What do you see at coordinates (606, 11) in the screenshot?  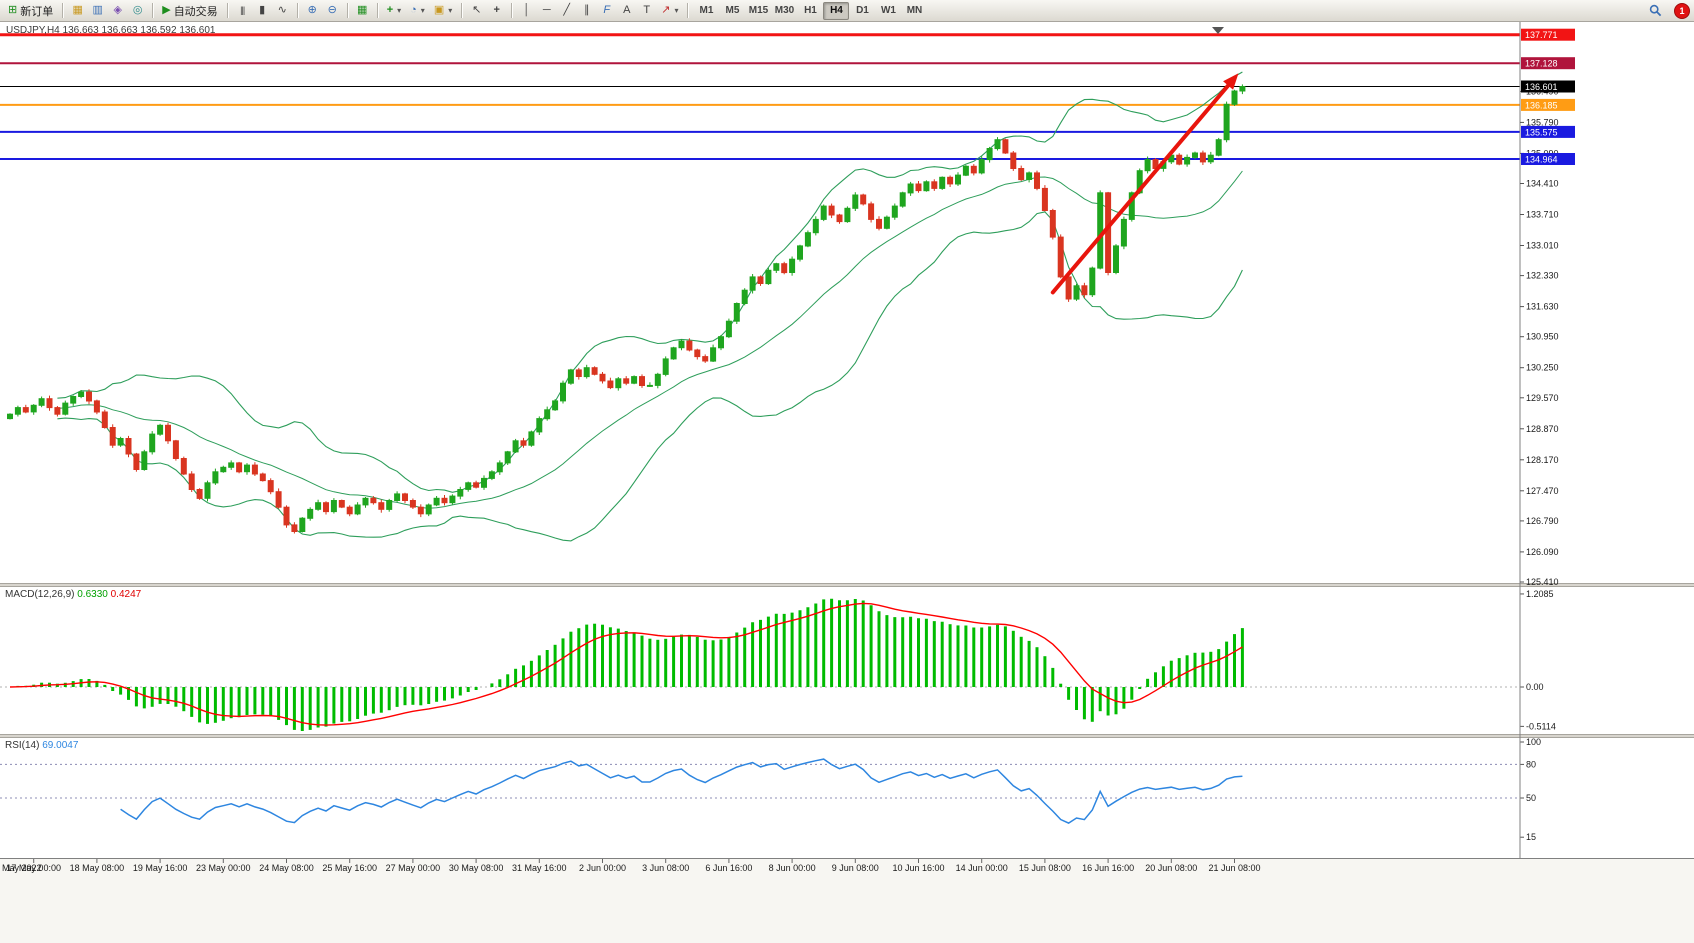 I see `fibonacci-tool-button: F` at bounding box center [606, 11].